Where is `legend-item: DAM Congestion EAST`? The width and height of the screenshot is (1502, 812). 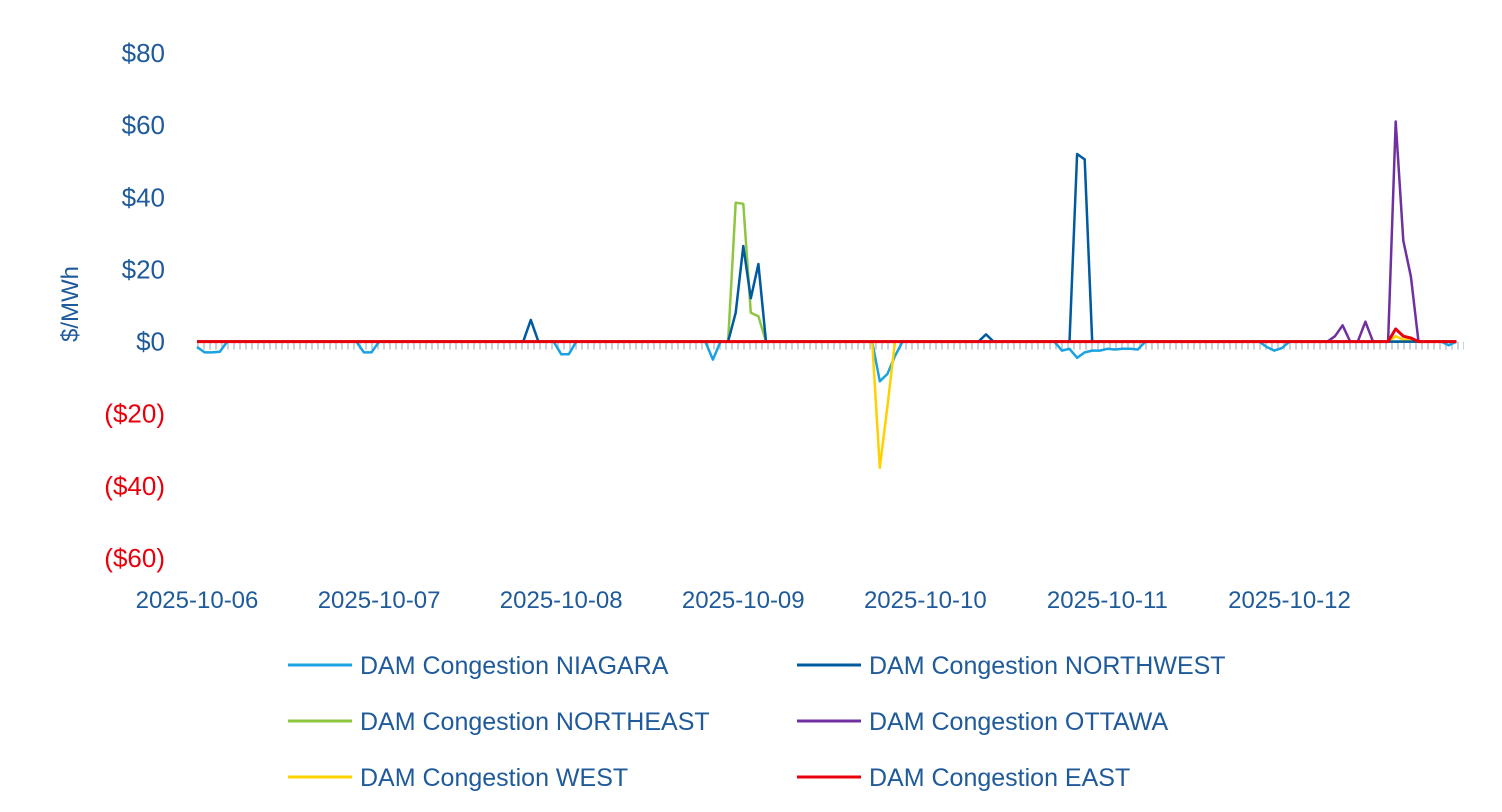 legend-item: DAM Congestion EAST is located at coordinates (963, 778).